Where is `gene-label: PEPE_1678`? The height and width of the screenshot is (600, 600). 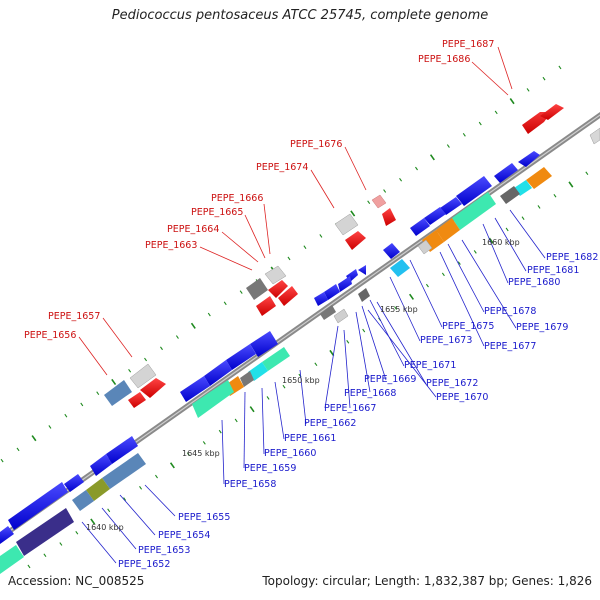
gene-label: PEPE_1678 is located at coordinates (510, 311).